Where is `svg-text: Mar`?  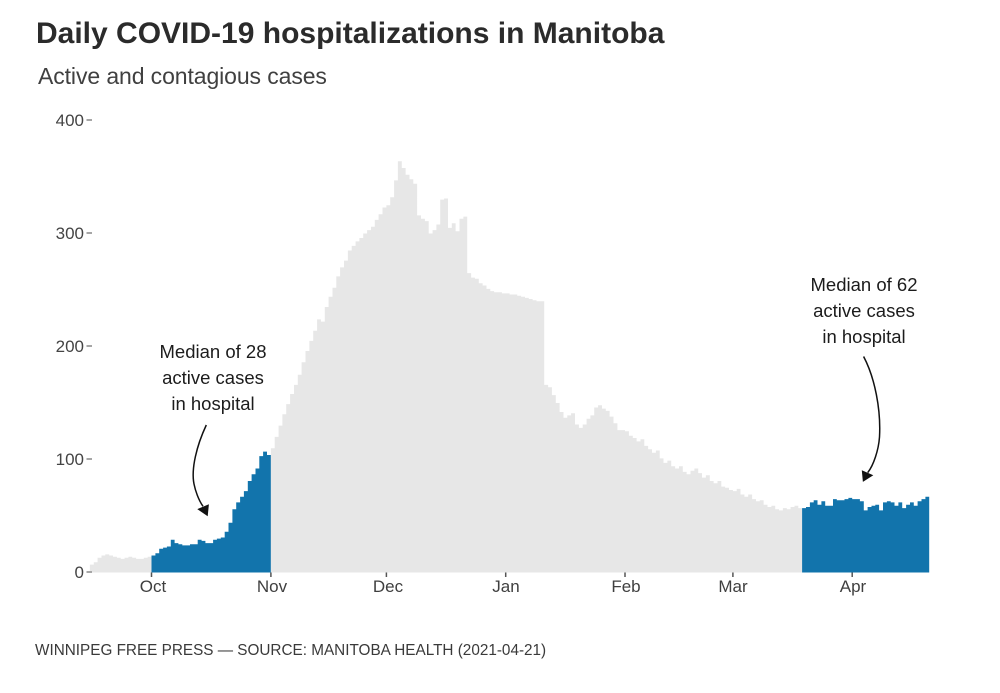
svg-text: Mar is located at coordinates (733, 586).